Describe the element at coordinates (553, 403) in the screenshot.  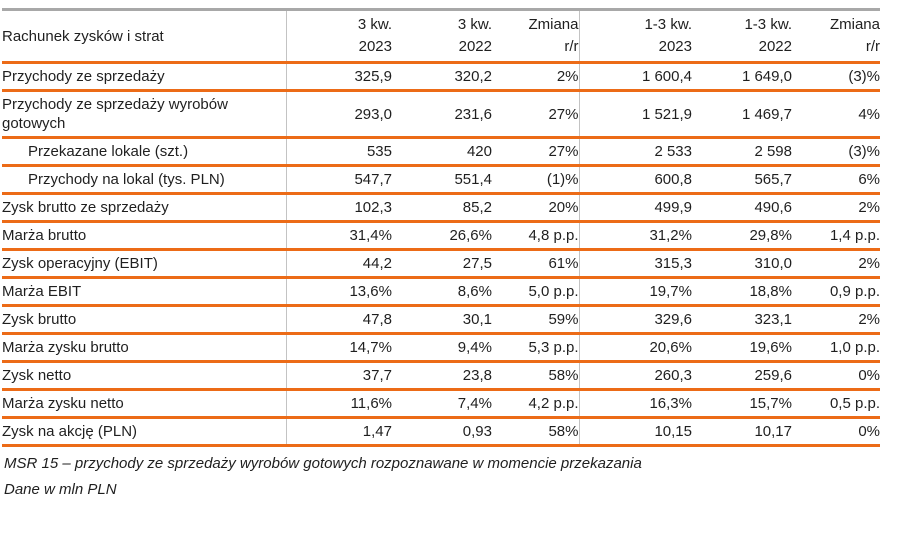
I see `cell-value: 4,2 p.p.` at that location.